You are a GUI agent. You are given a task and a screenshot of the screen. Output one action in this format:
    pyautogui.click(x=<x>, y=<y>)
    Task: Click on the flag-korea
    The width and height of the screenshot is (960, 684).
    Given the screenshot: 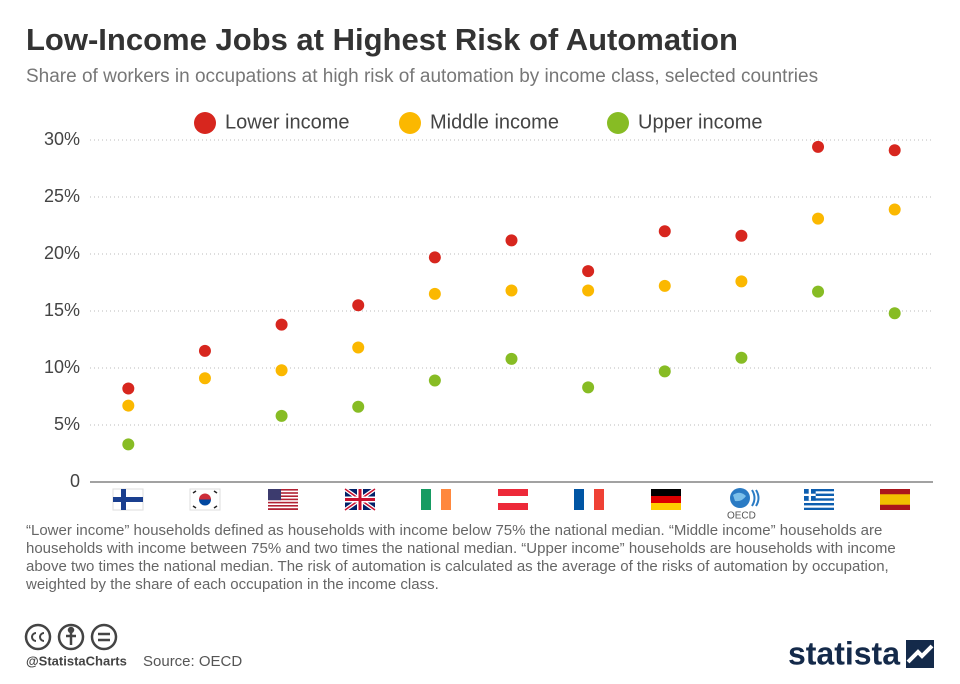 What is the action you would take?
    pyautogui.click(x=205, y=499)
    